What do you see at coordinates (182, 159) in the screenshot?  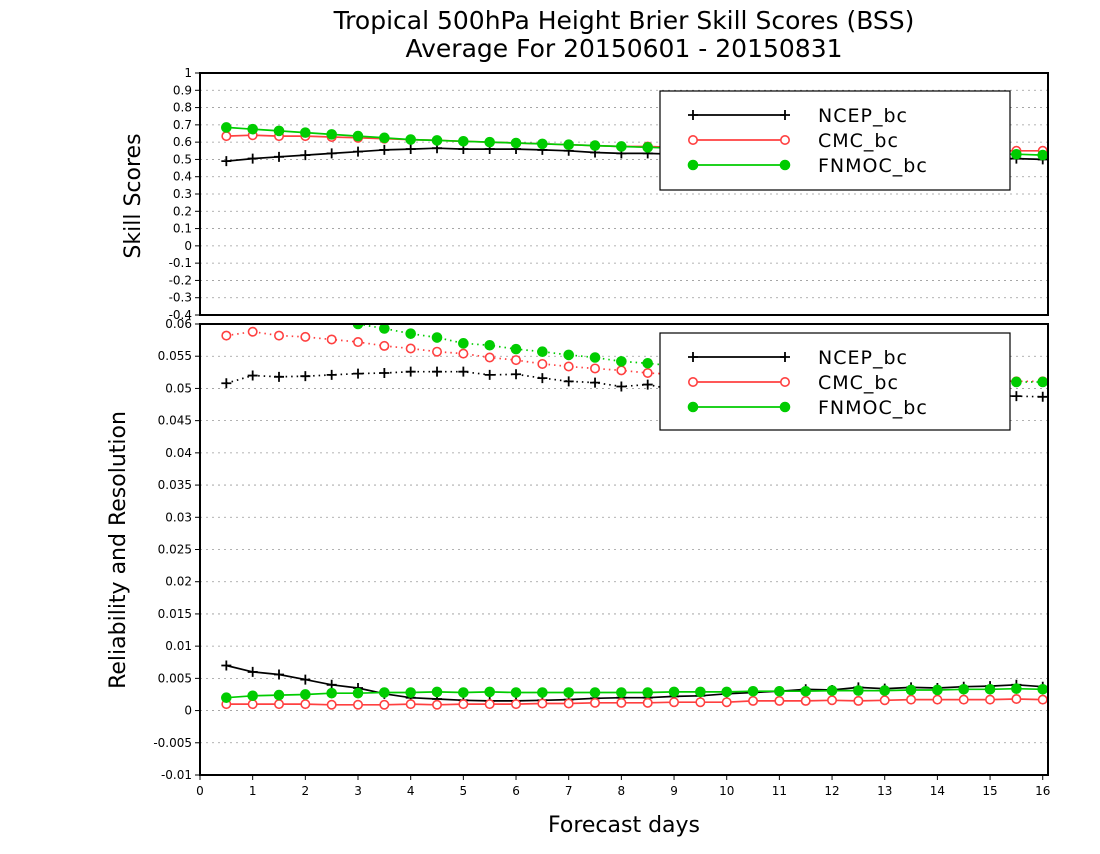 I see `top-y-tick-label: 0.5` at bounding box center [182, 159].